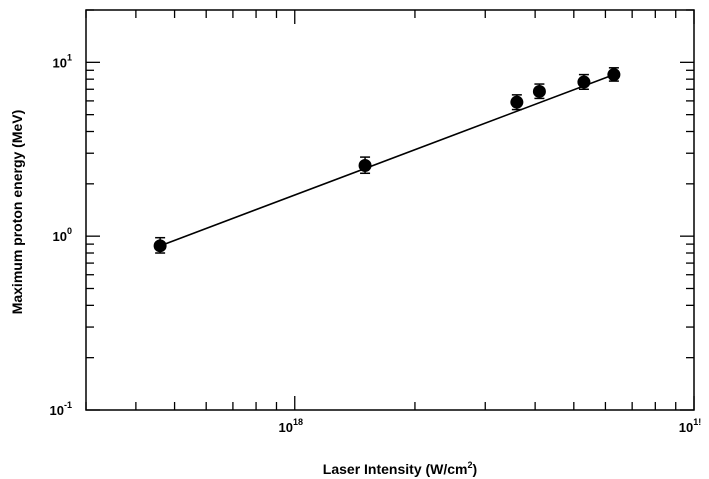 The image size is (709, 479). What do you see at coordinates (400, 468) in the screenshot?
I see `x-axis-label: Laser Intensity (W/cm2)` at bounding box center [400, 468].